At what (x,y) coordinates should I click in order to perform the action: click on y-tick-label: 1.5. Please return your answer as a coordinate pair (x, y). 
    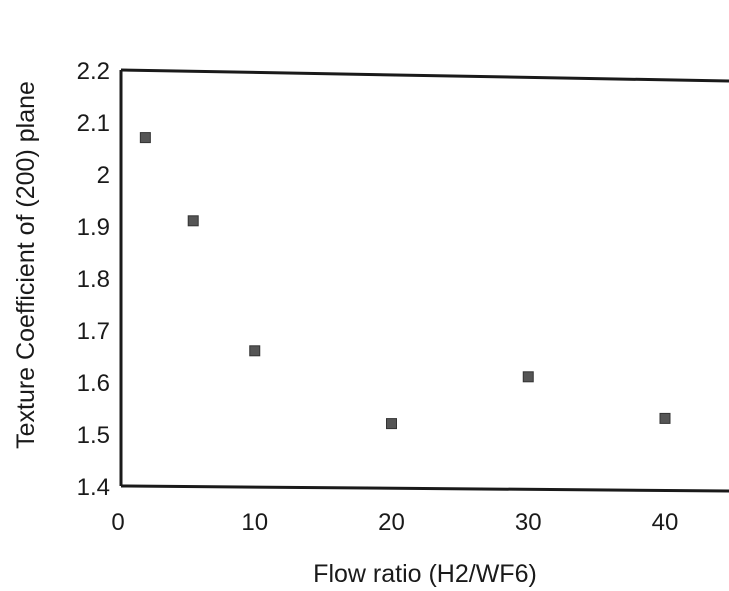
    Looking at the image, I should click on (93, 435).